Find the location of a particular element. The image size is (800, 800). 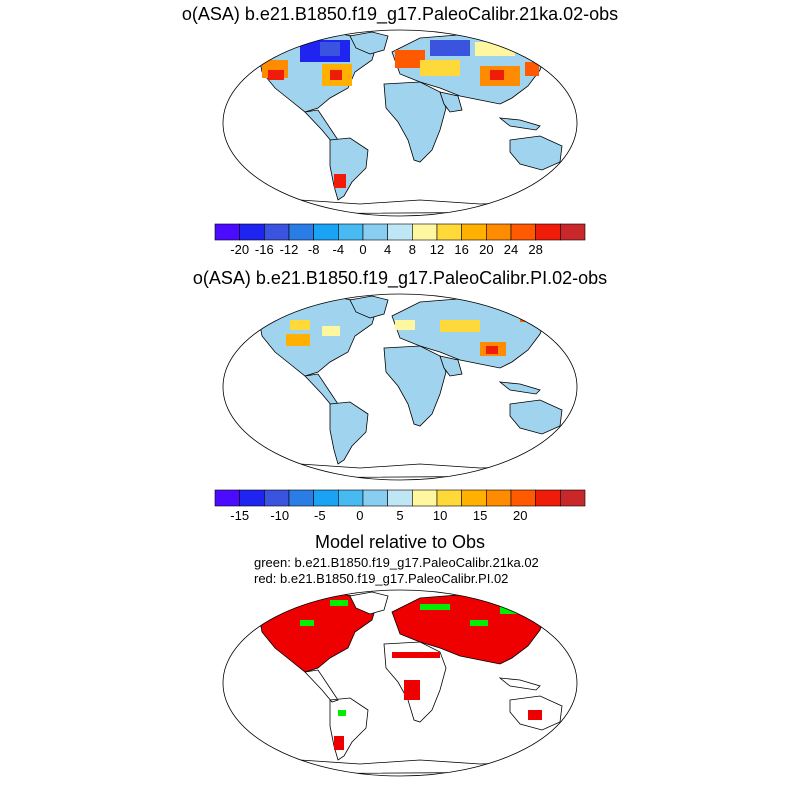

colorbar-tick-label: 4 is located at coordinates (388, 249).